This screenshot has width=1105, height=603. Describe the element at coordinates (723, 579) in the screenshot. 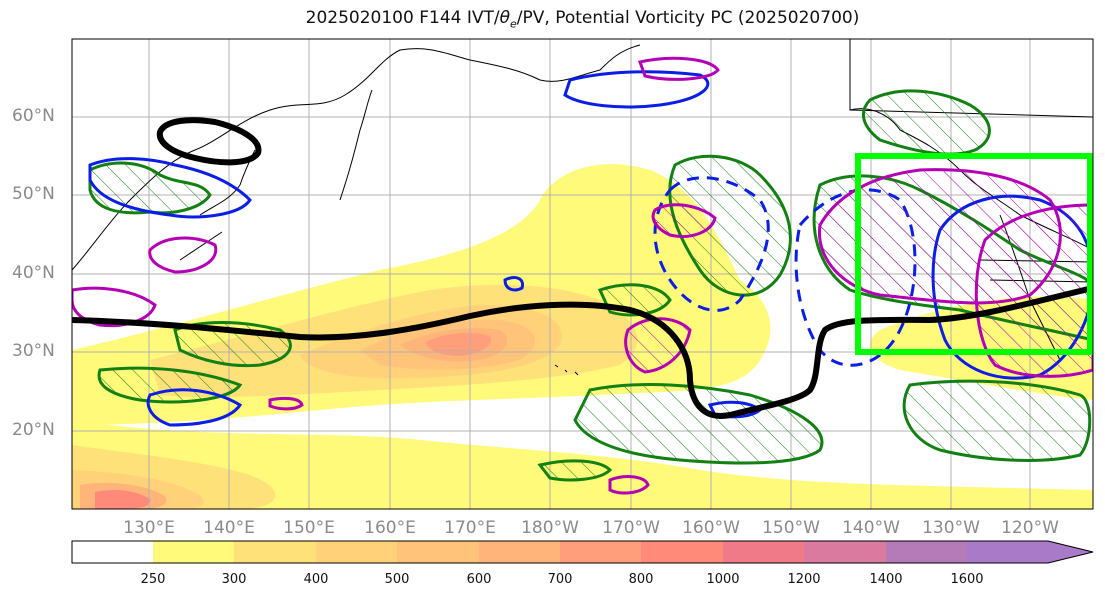

I see `cb-label-1000: 1000` at that location.